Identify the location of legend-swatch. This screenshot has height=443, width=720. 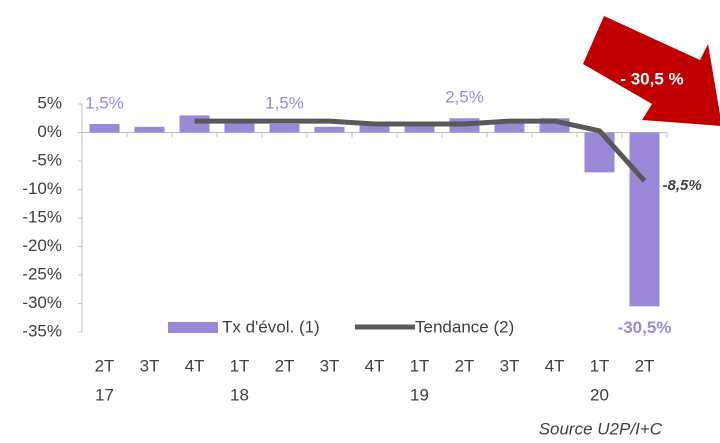
(193, 327).